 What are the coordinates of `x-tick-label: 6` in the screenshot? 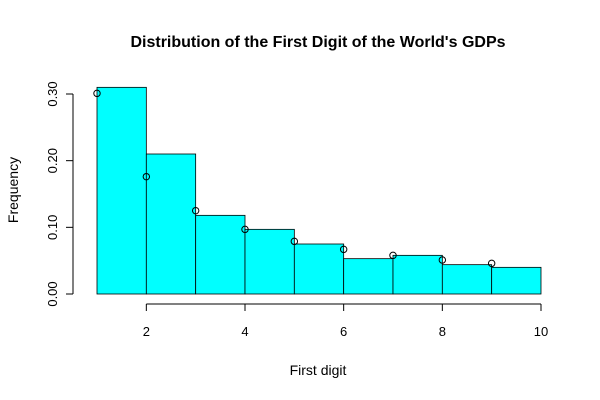 It's located at (343, 331).